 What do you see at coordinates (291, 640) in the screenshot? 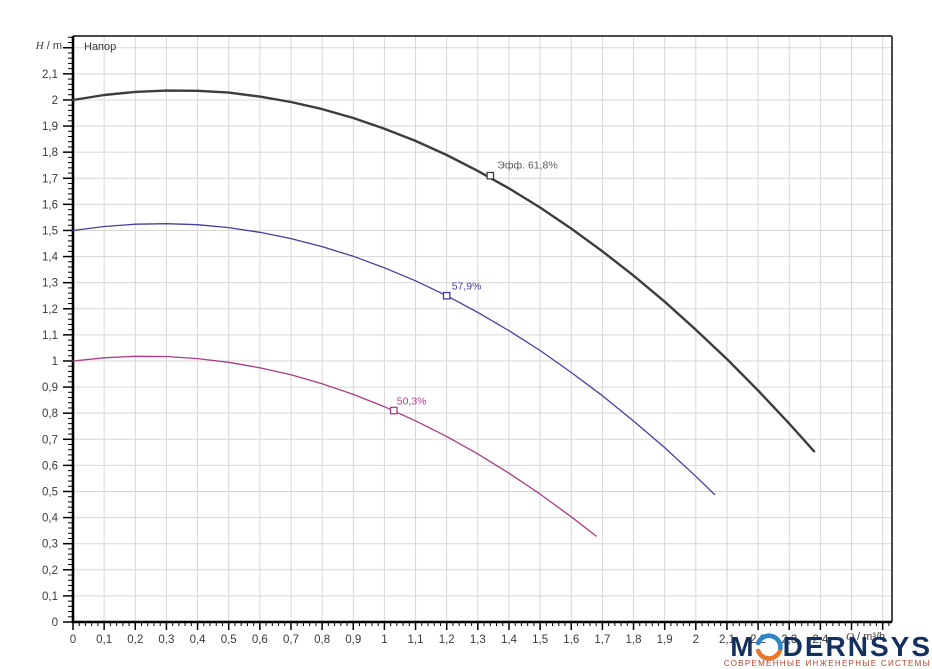
I see `x-tick-label: 0,7` at bounding box center [291, 640].